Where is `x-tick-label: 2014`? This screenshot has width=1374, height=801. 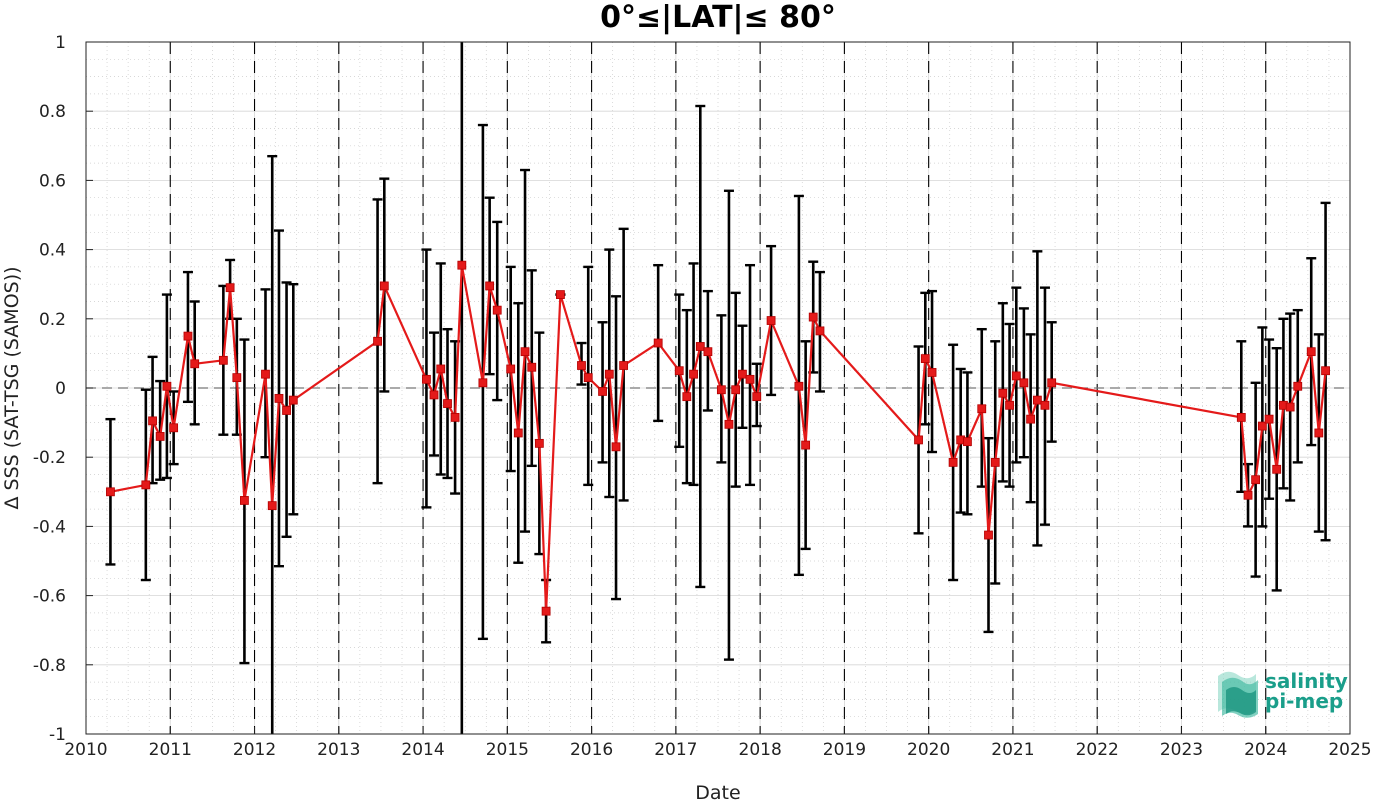 x-tick-label: 2014 is located at coordinates (422, 750).